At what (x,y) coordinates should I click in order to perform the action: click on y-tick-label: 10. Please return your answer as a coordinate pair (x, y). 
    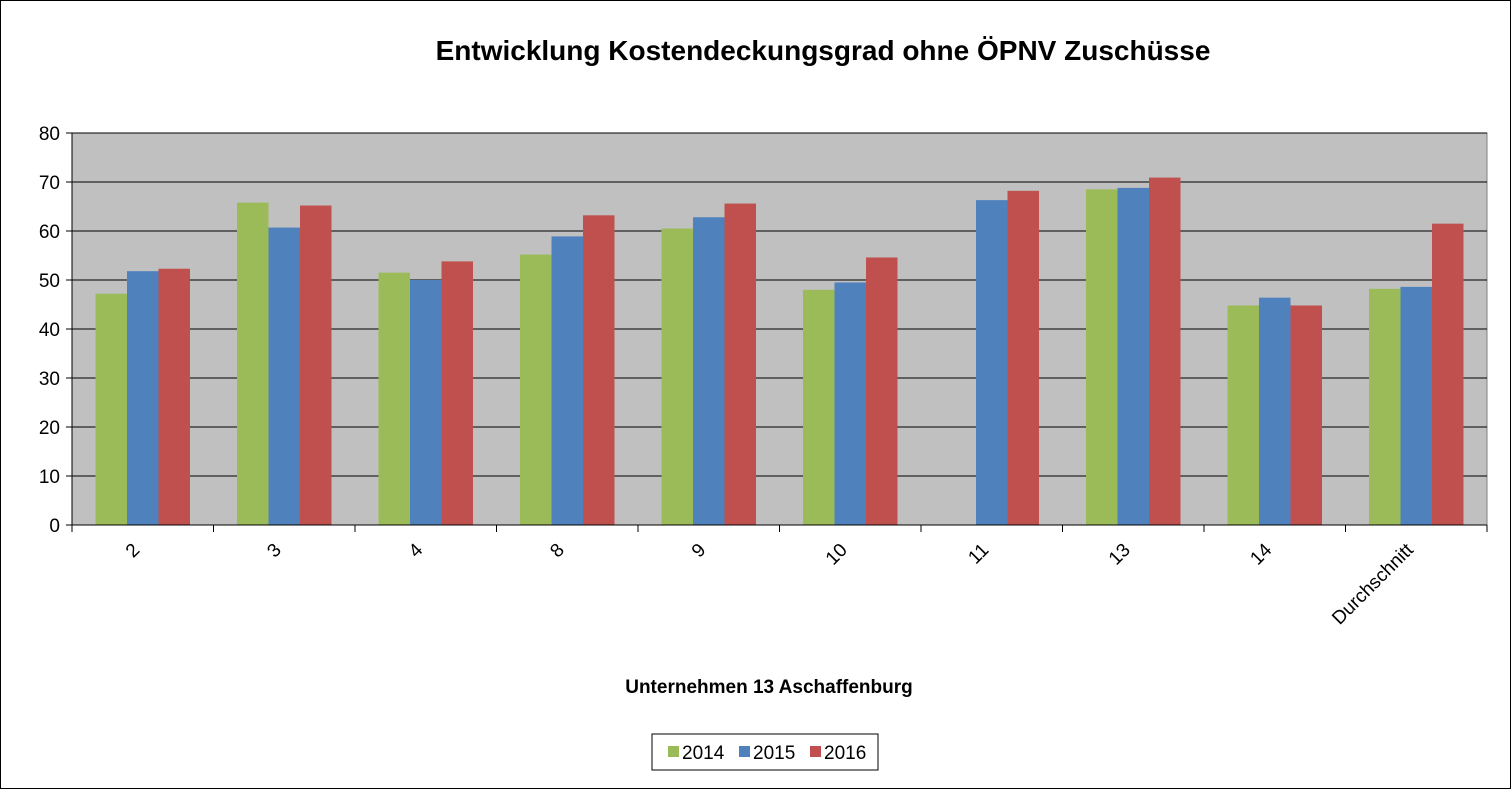
    Looking at the image, I should click on (49, 477).